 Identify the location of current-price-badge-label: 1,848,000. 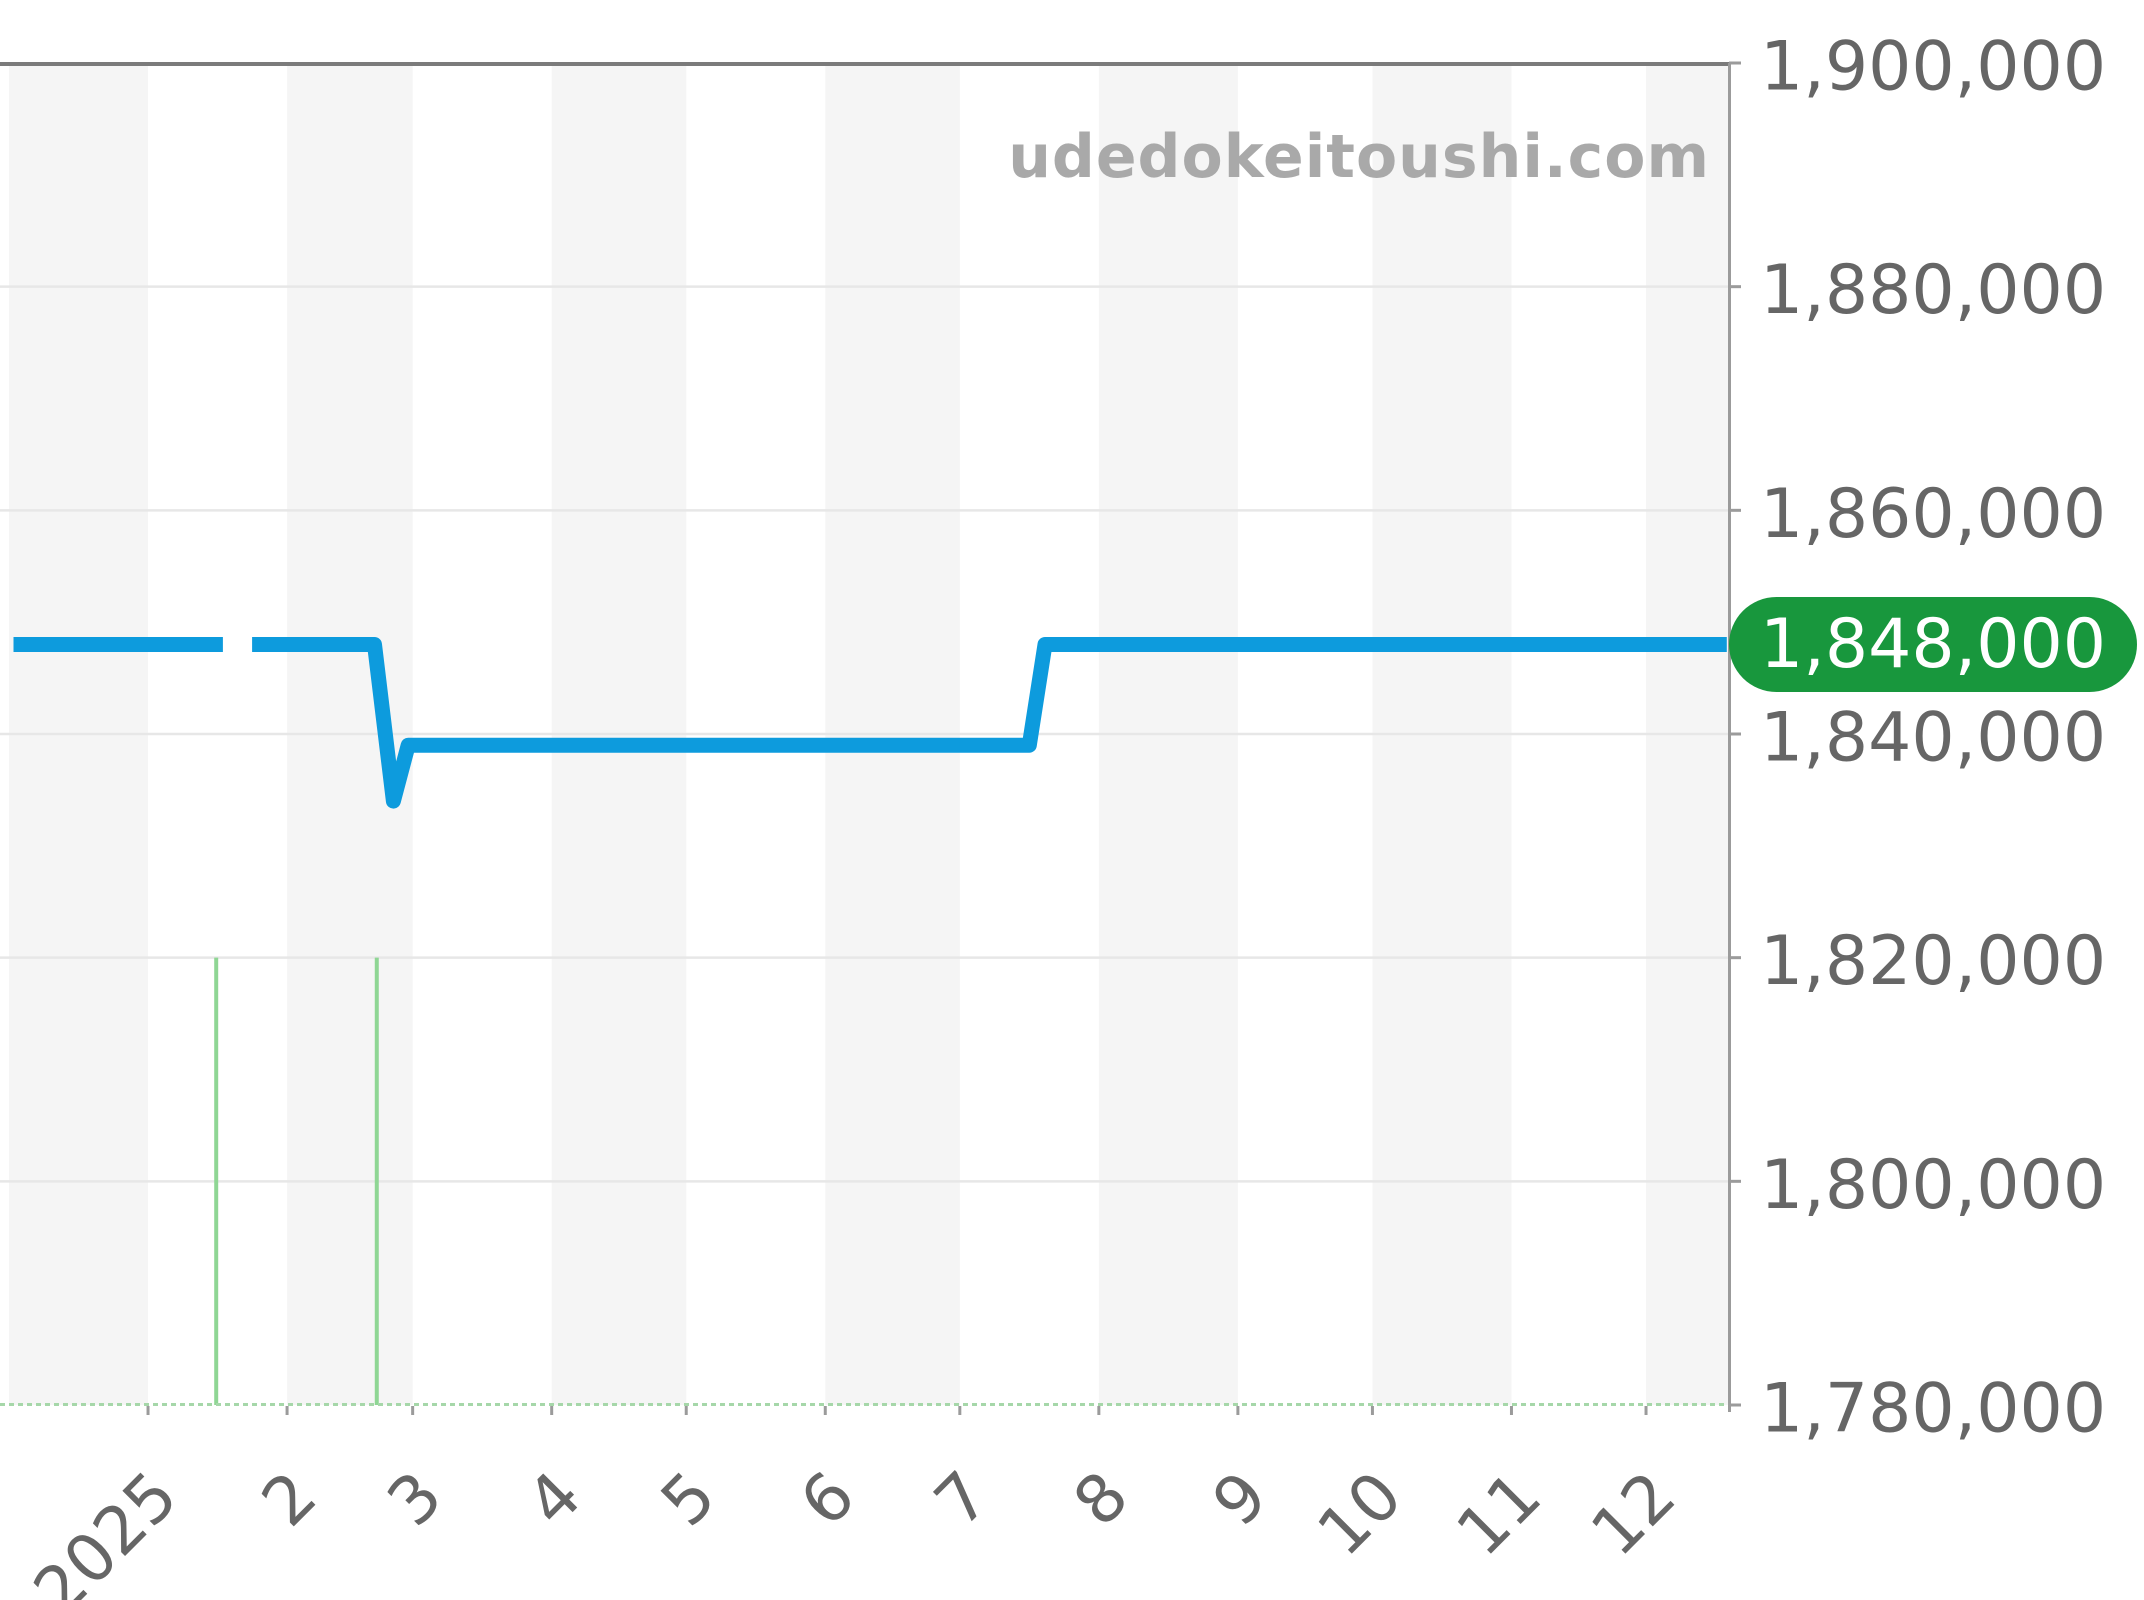
(1933, 644).